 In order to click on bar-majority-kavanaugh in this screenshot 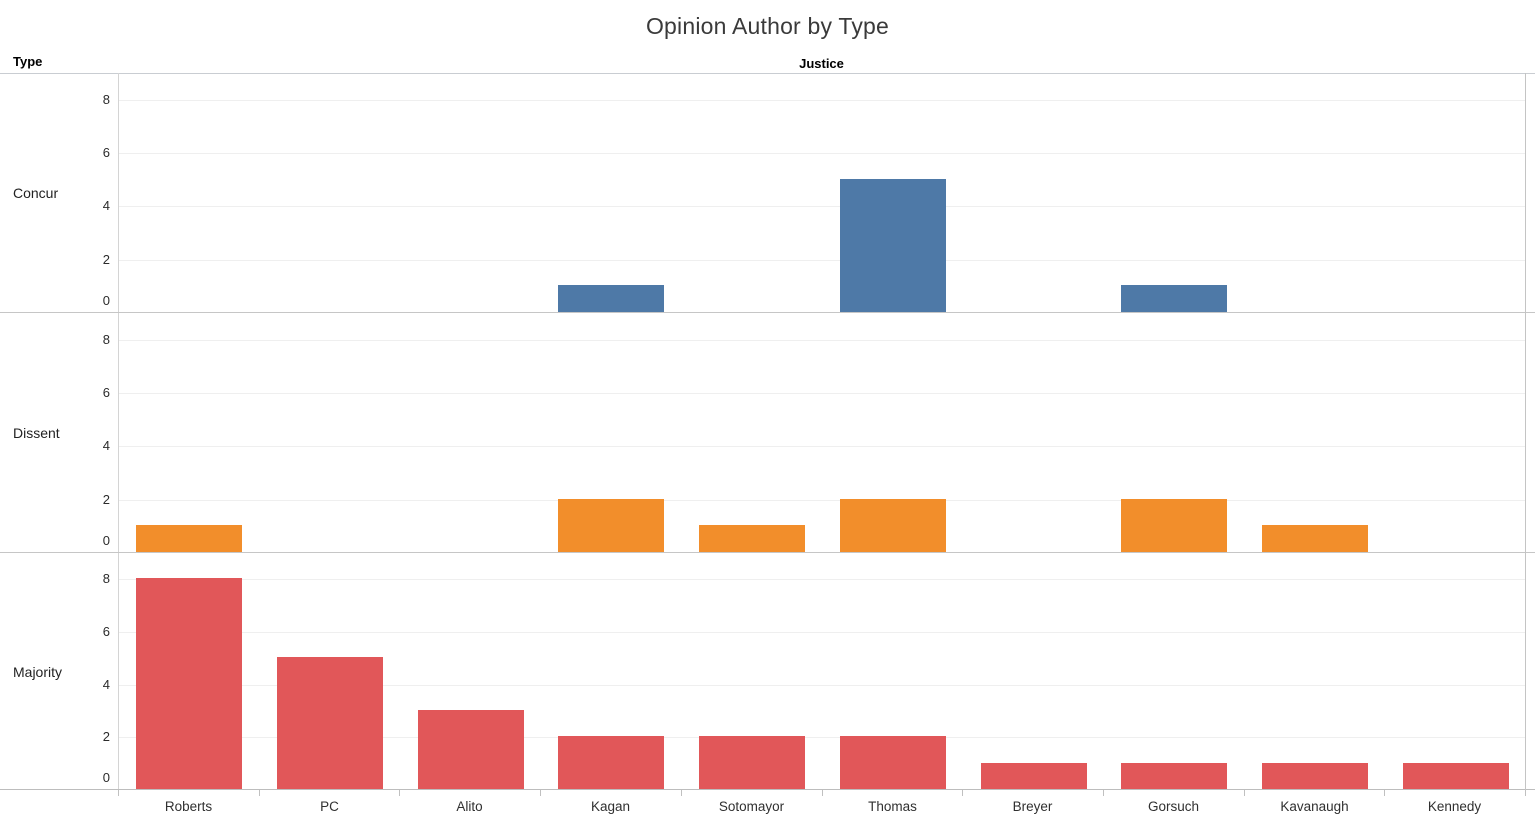, I will do `click(1315, 776)`.